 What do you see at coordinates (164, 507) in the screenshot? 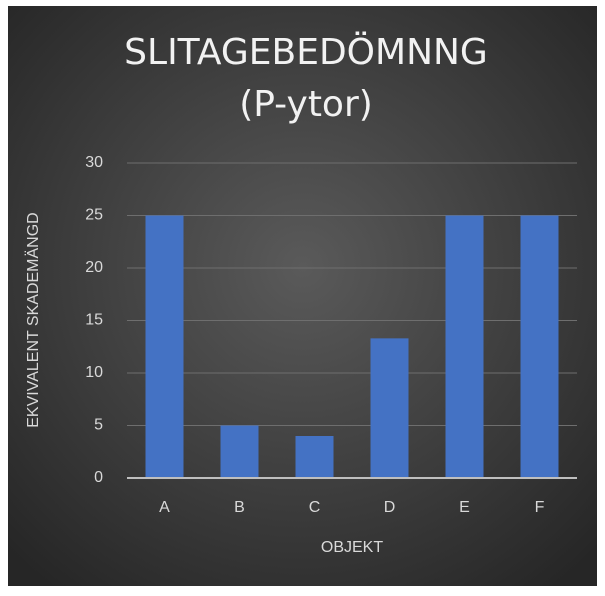
I see `x-tick-label: A` at bounding box center [164, 507].